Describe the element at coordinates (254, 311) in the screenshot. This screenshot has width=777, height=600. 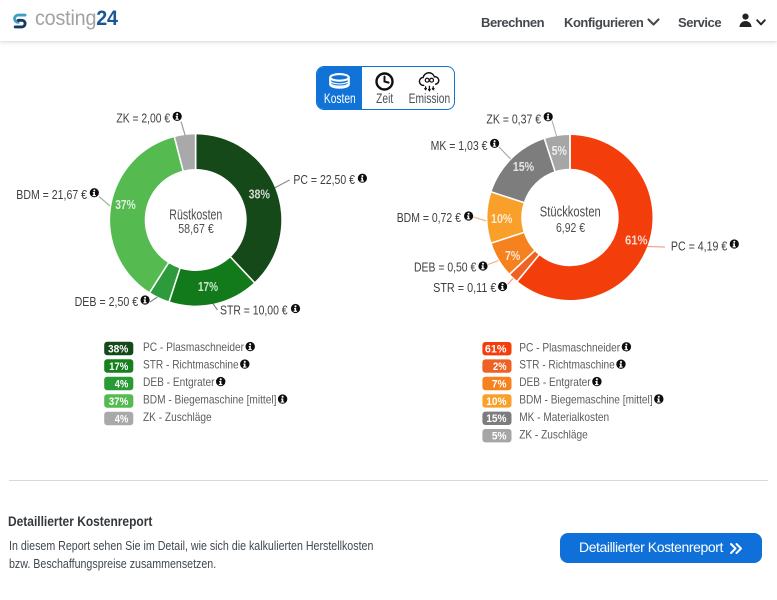
I see `svg-text: STR = 10,00 €` at that location.